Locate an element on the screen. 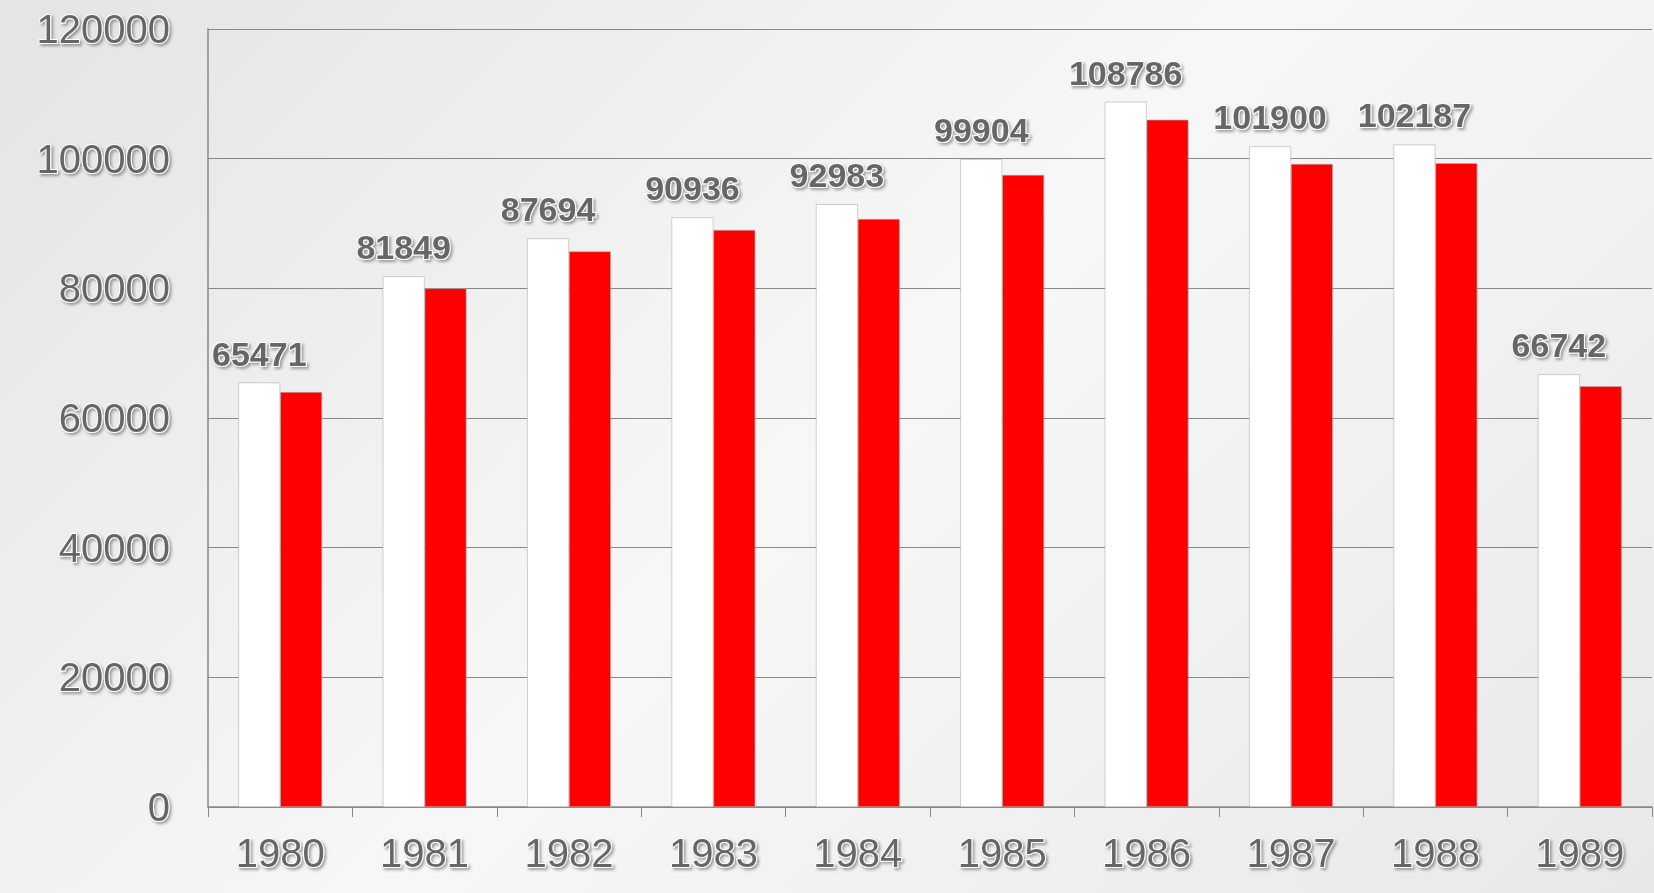  x-tick-label: 1987 is located at coordinates (1291, 853).